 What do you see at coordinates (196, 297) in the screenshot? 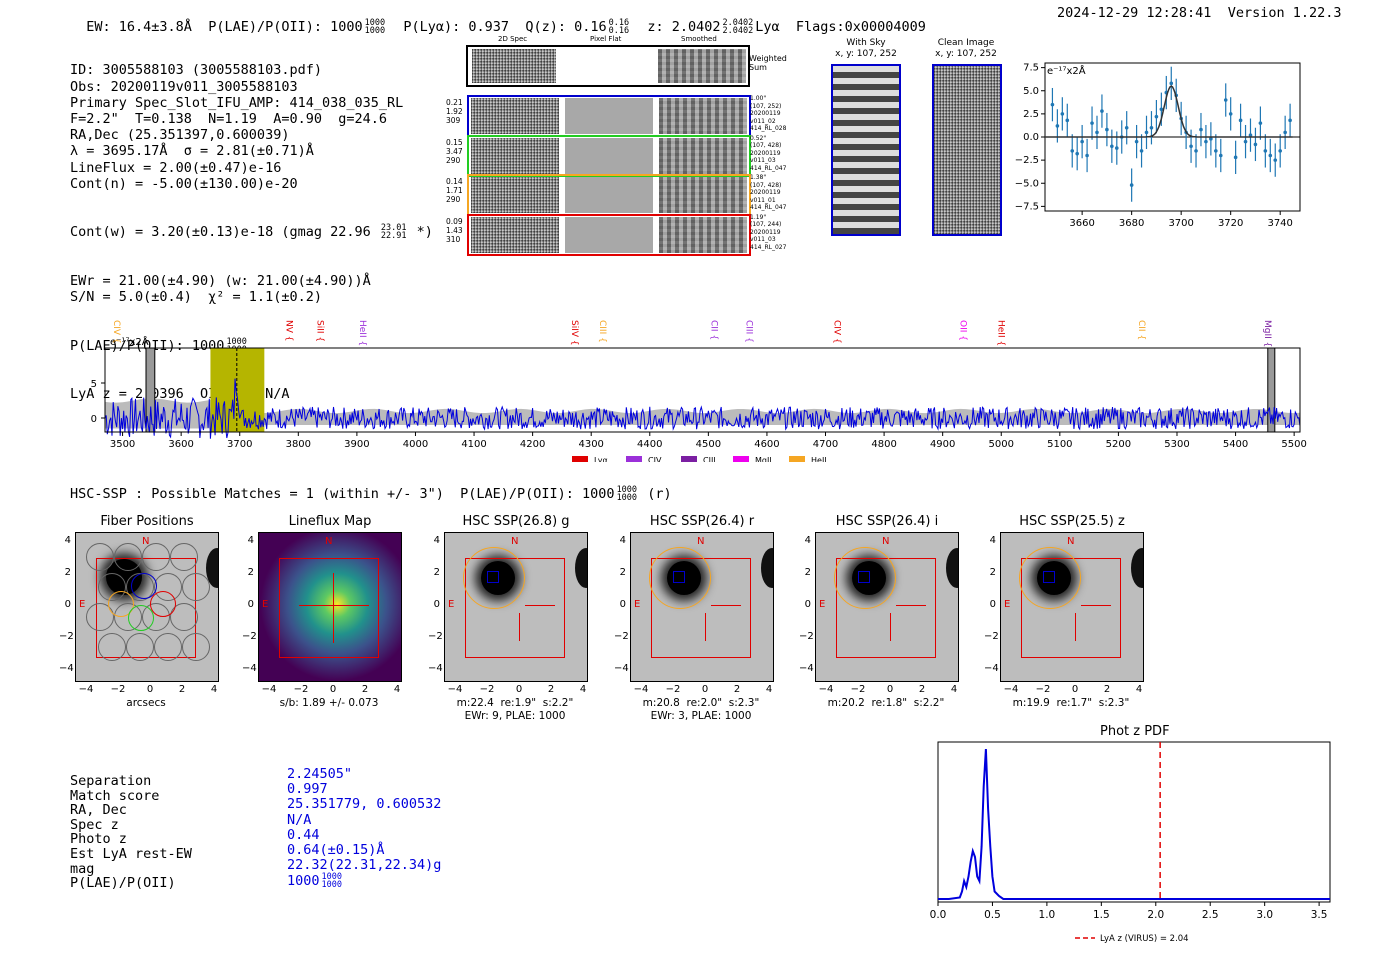
I see `info-line: S/N = 5.0(±0.4) χ² = 1.1(±0.2)` at bounding box center [196, 297].